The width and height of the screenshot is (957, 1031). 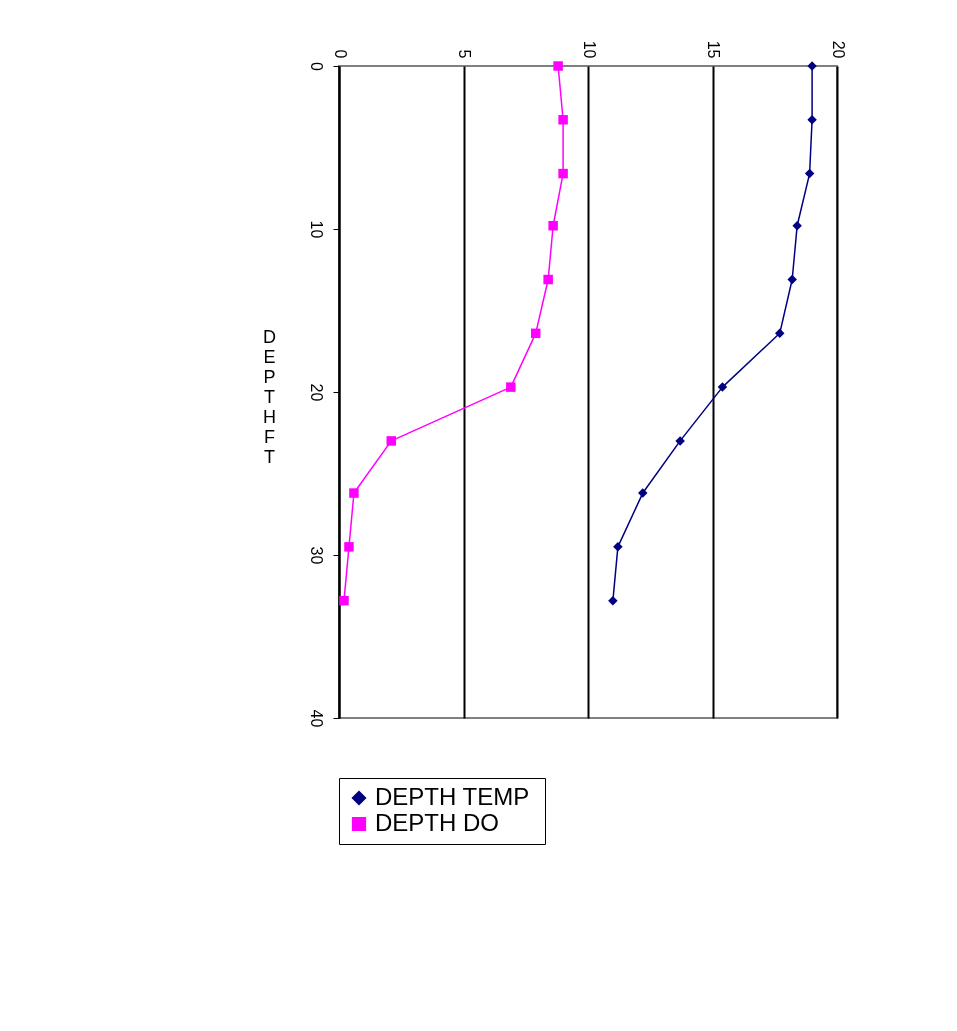 I want to click on legend-label: DEPTH DO, so click(x=437, y=822).